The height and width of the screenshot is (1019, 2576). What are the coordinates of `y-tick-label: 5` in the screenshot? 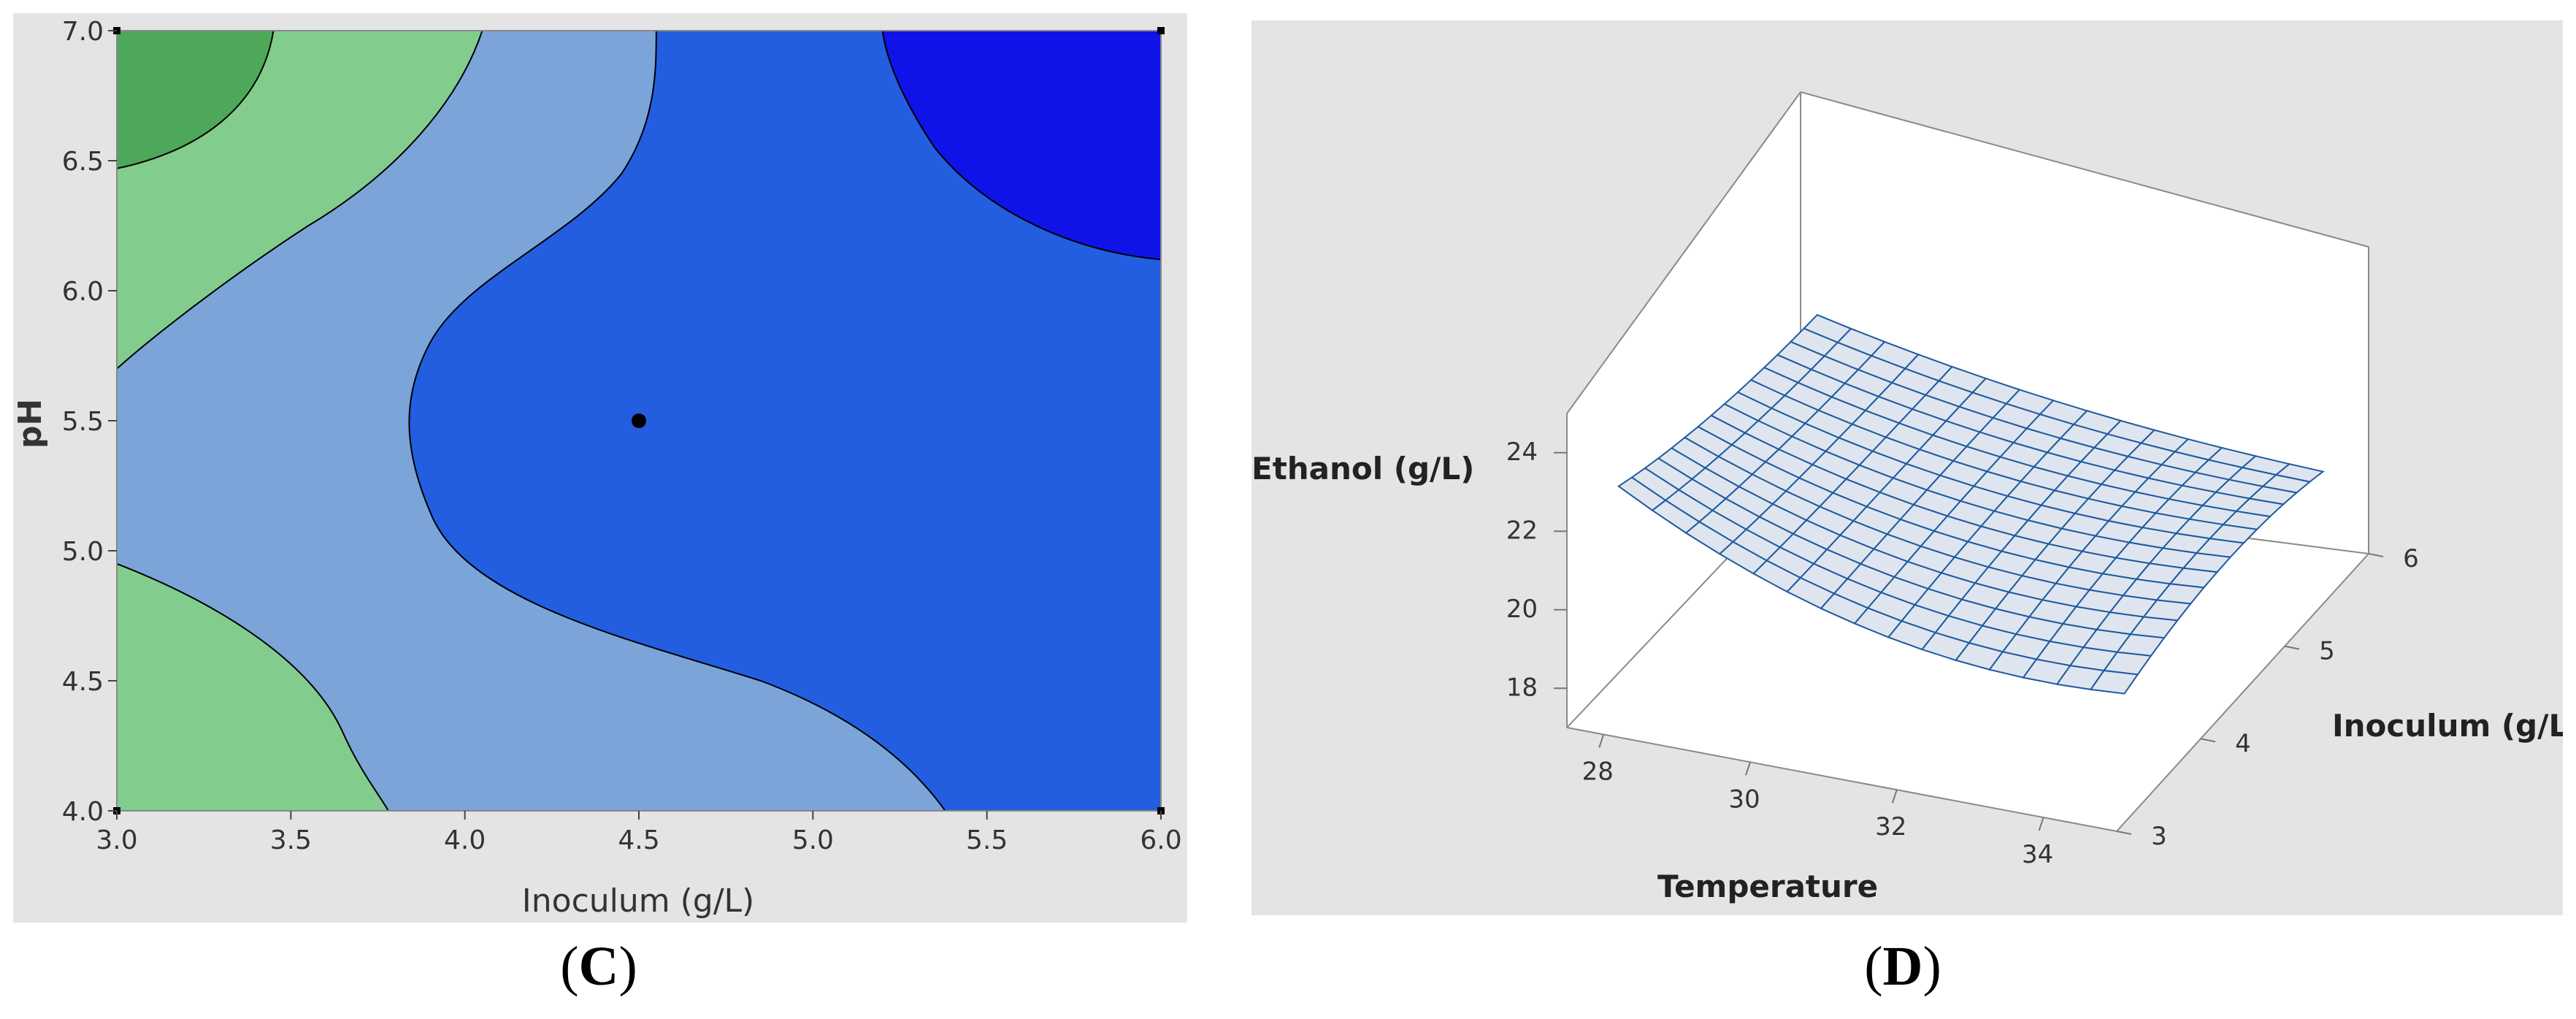 It's located at (2327, 651).